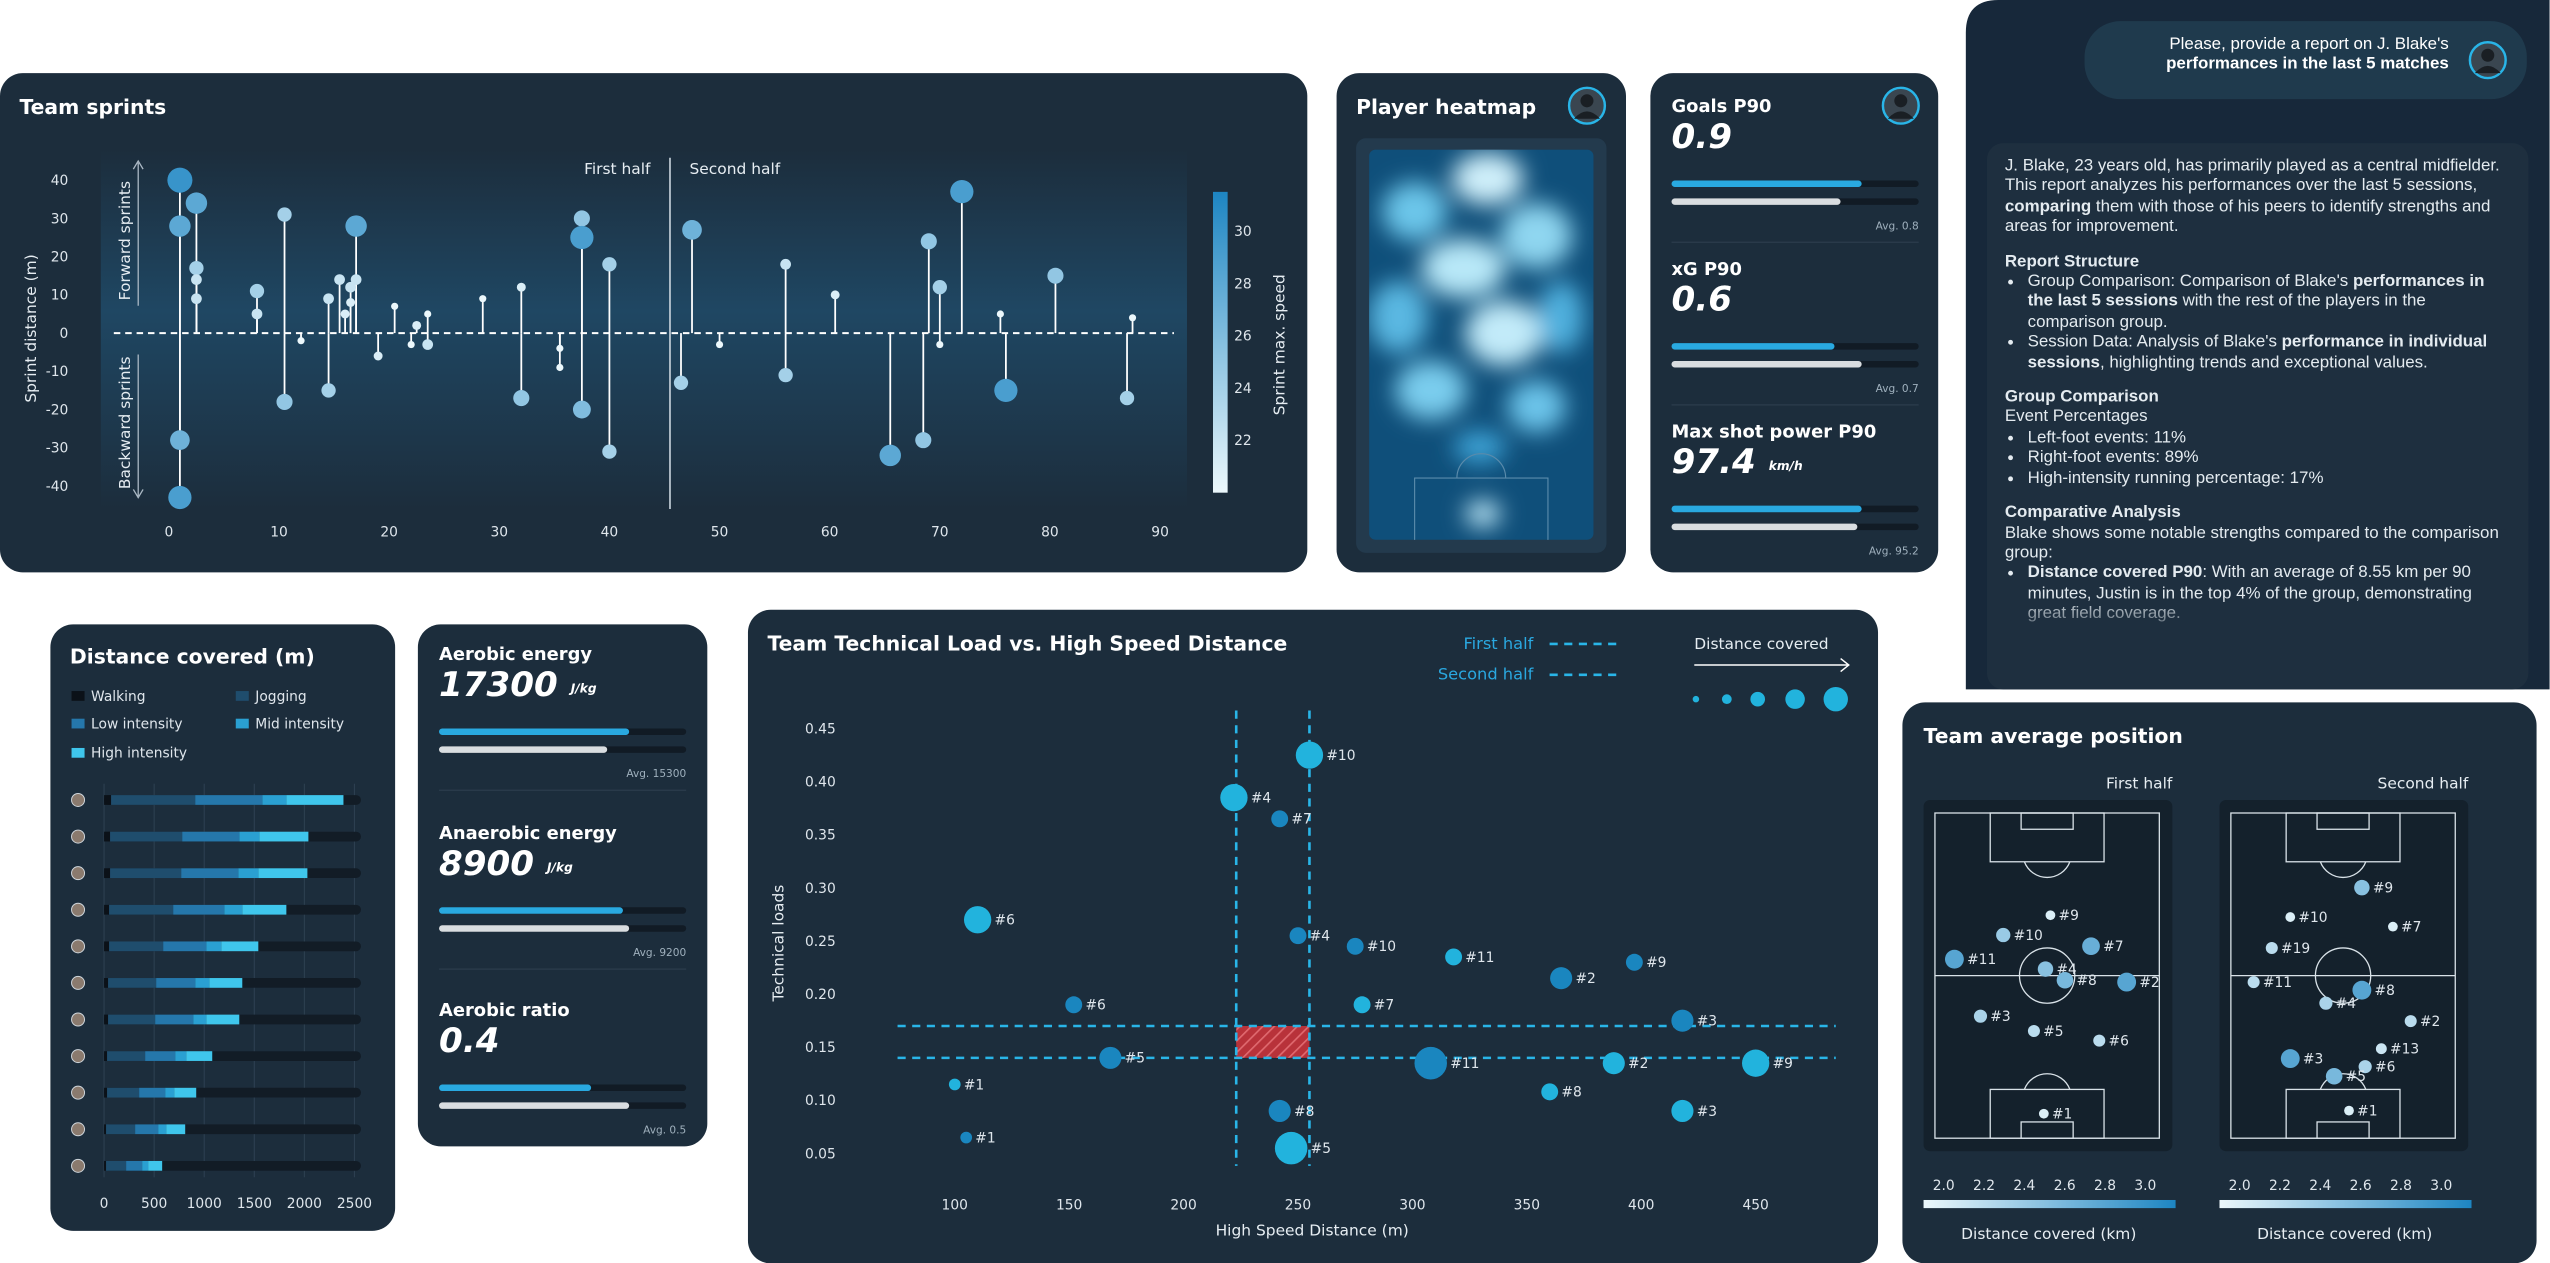  I want to click on x-tick-label: 50, so click(720, 533).